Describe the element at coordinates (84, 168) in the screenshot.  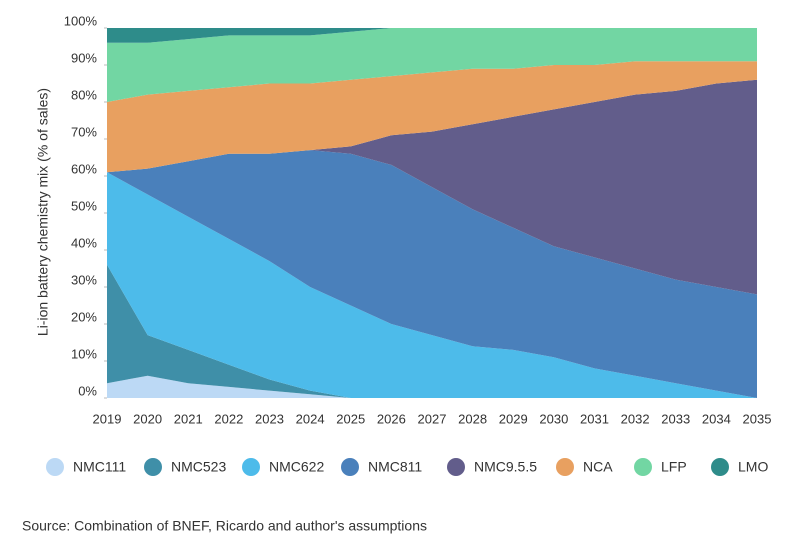
I see `y-tick-label: 60%` at that location.